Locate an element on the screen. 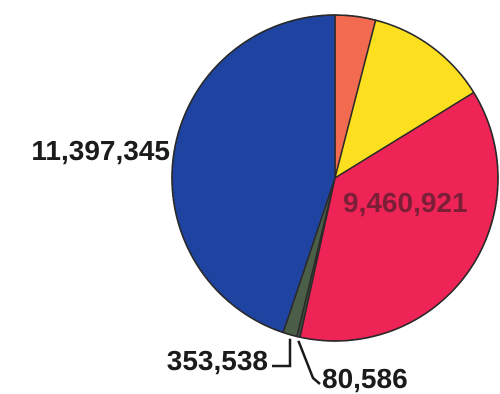 The image size is (500, 394). data-label-slice-3: 9,460,921 is located at coordinates (405, 202).